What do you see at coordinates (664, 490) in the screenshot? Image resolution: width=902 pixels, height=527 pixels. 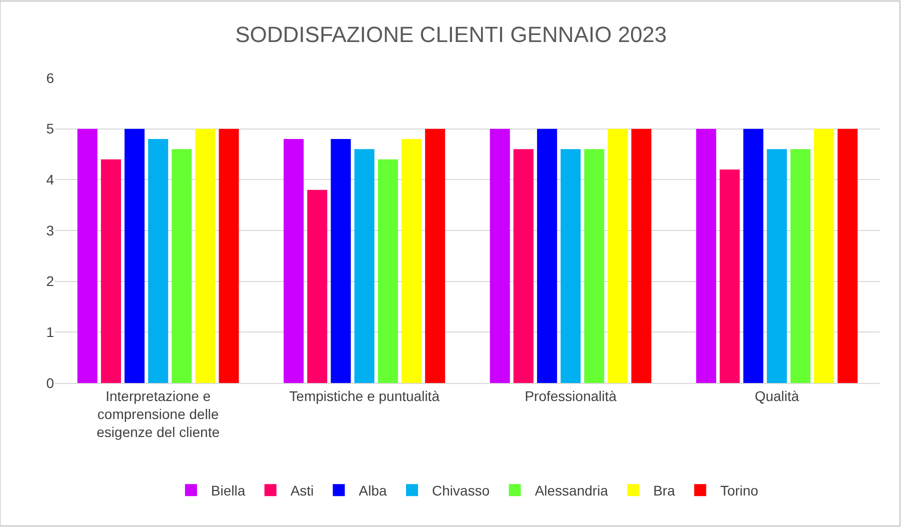 I see `legend-label: Bra` at bounding box center [664, 490].